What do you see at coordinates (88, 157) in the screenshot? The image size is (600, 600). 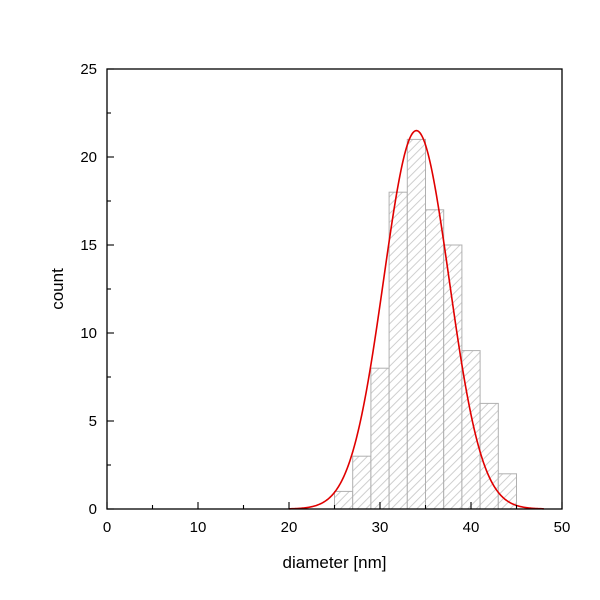 I see `y-tick-label: 20` at bounding box center [88, 157].